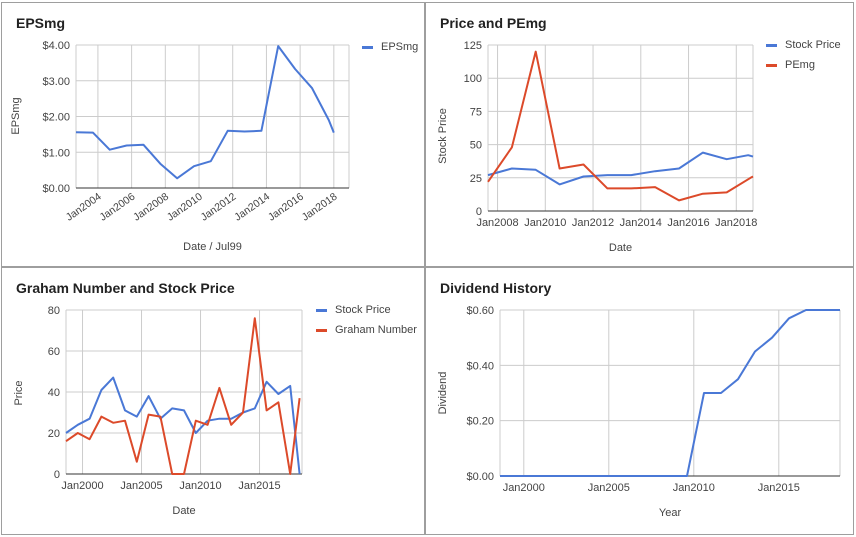 This screenshot has height=537, width=856. Describe the element at coordinates (366, 330) in the screenshot. I see `legend-item-graham-number: Graham Number` at that location.